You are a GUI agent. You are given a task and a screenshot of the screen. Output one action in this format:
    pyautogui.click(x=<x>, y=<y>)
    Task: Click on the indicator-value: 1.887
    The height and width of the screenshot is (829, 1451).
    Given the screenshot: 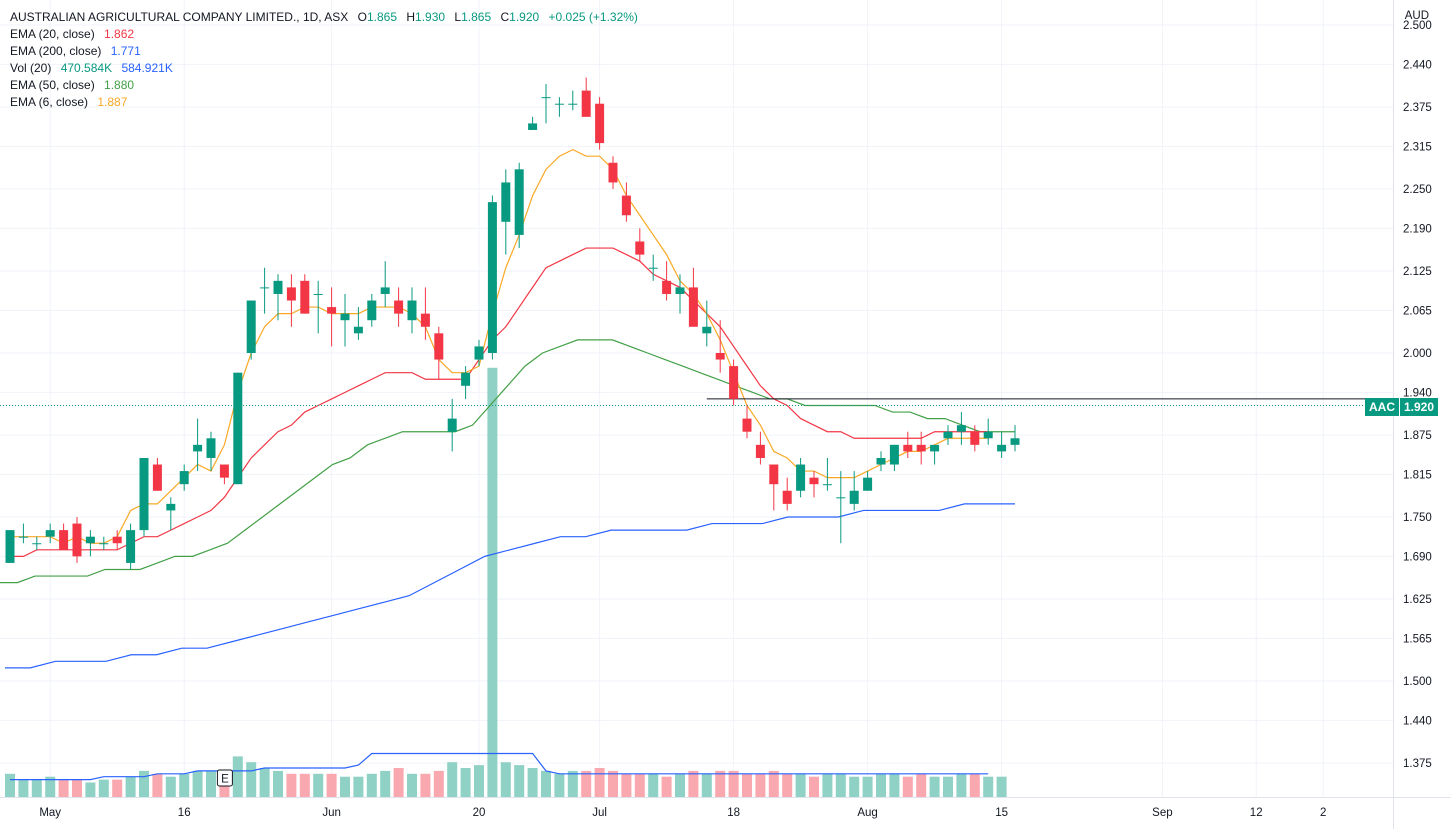 What is the action you would take?
    pyautogui.click(x=112, y=102)
    